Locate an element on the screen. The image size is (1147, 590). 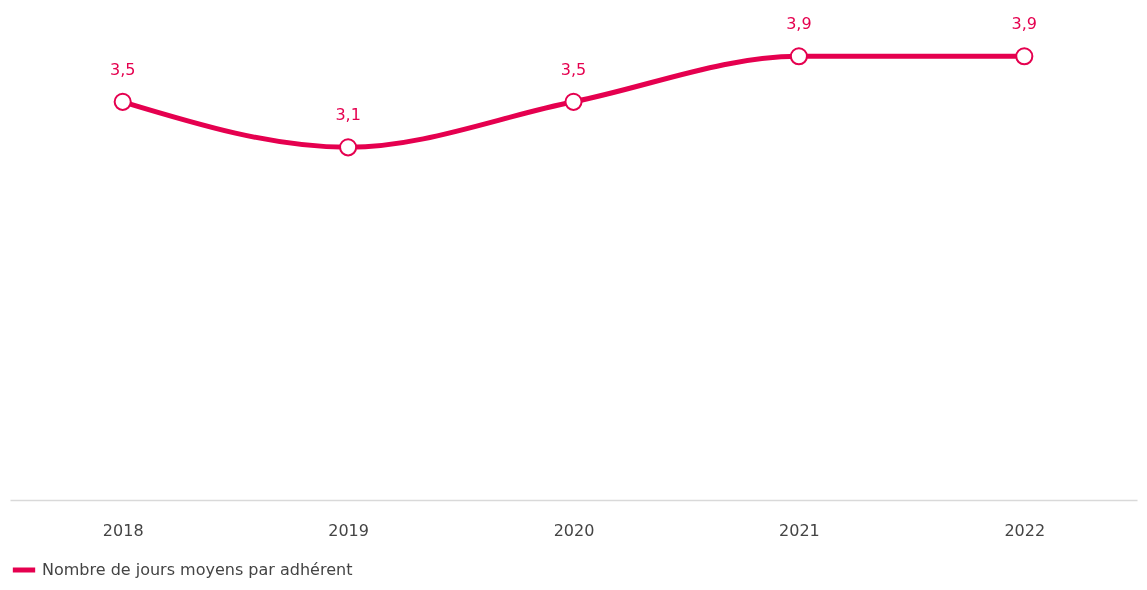
x-tick-label: 2022 is located at coordinates (1025, 530).